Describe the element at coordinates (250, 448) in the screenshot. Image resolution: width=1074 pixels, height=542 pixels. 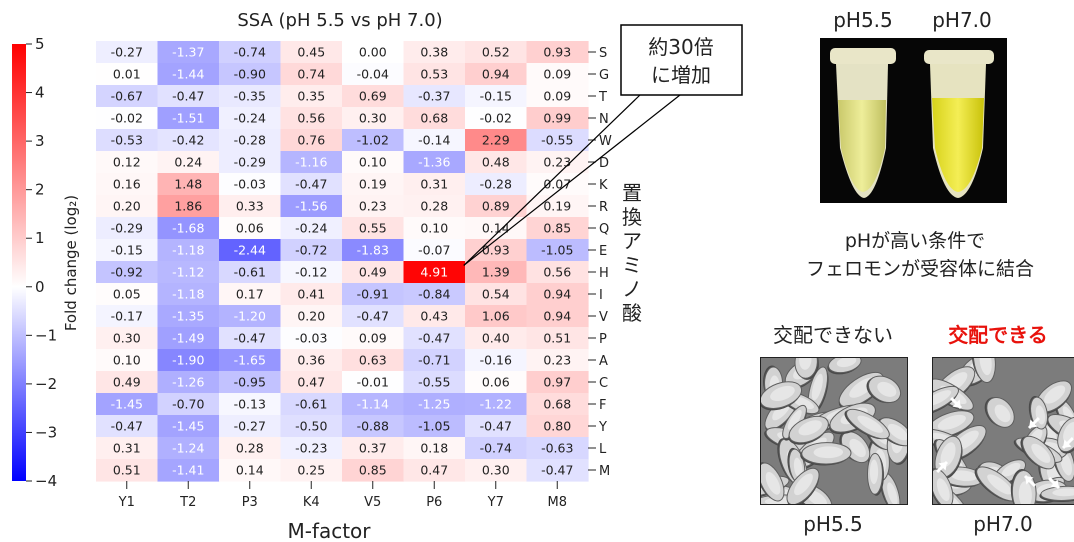
I see `cell-value-label: 0.28` at that location.